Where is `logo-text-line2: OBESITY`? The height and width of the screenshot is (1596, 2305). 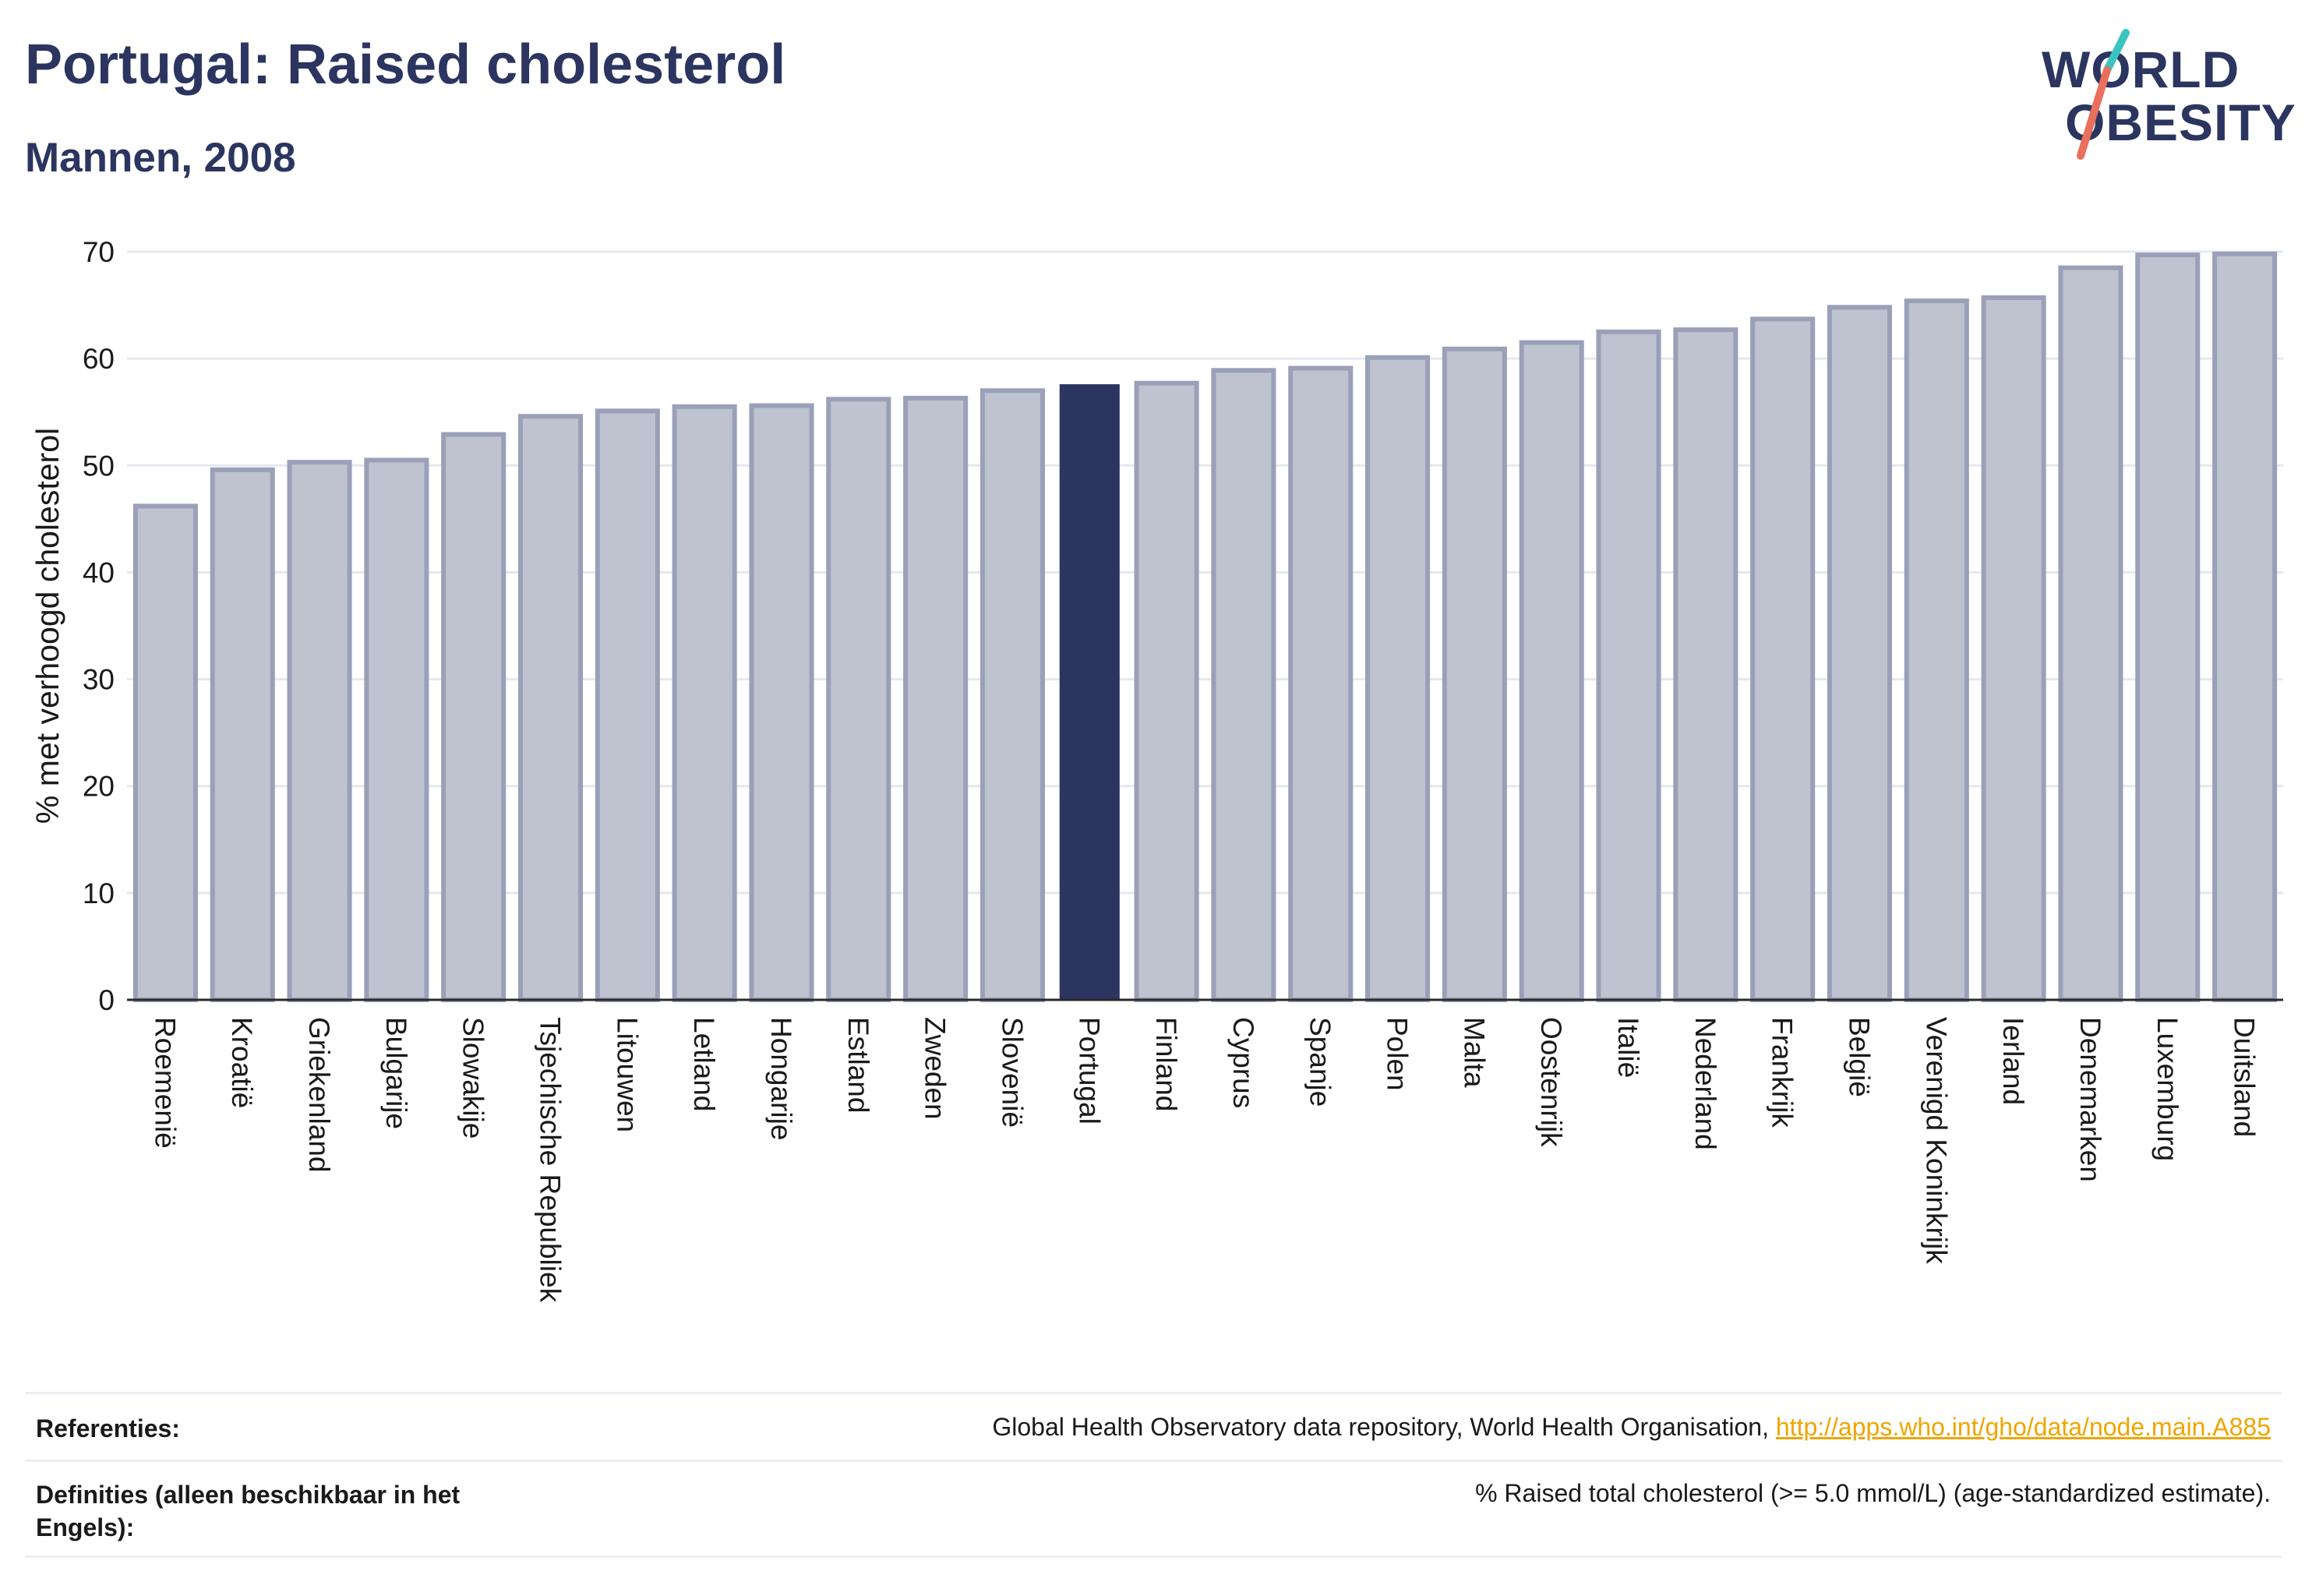 logo-text-line2: OBESITY is located at coordinates (2180, 122).